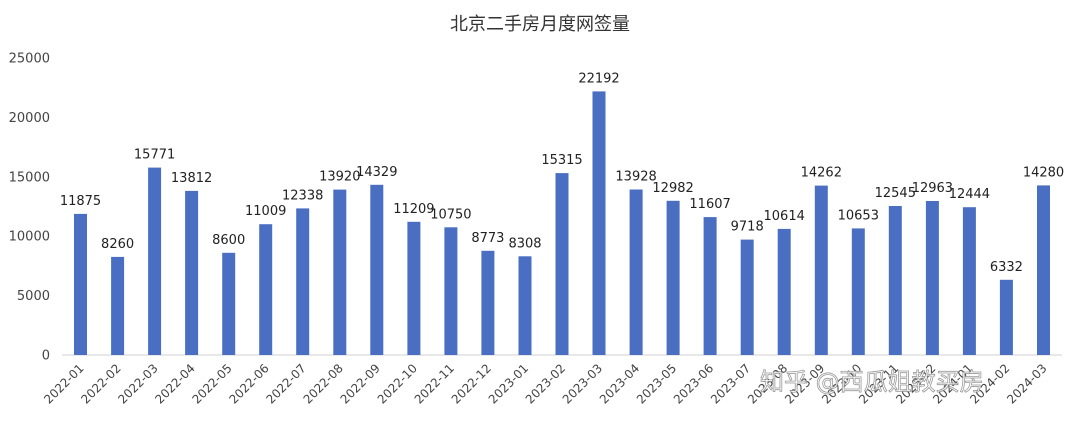  What do you see at coordinates (693, 383) in the screenshot?
I see `x-tick-label: 2023-06` at bounding box center [693, 383].